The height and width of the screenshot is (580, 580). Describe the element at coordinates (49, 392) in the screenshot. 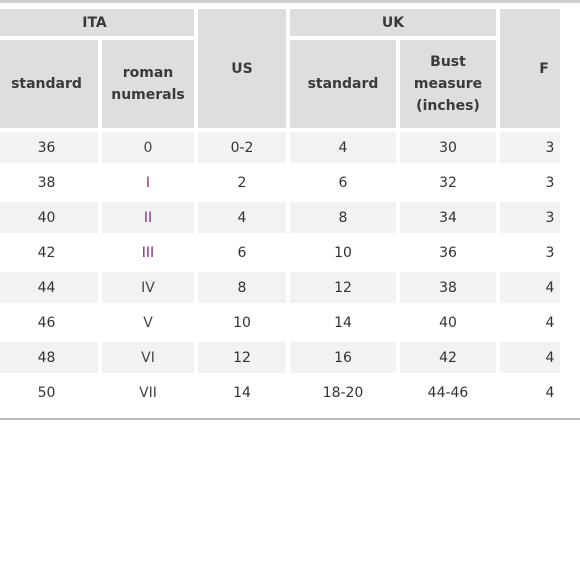

I see `cell-ita-standard: 50` at that location.